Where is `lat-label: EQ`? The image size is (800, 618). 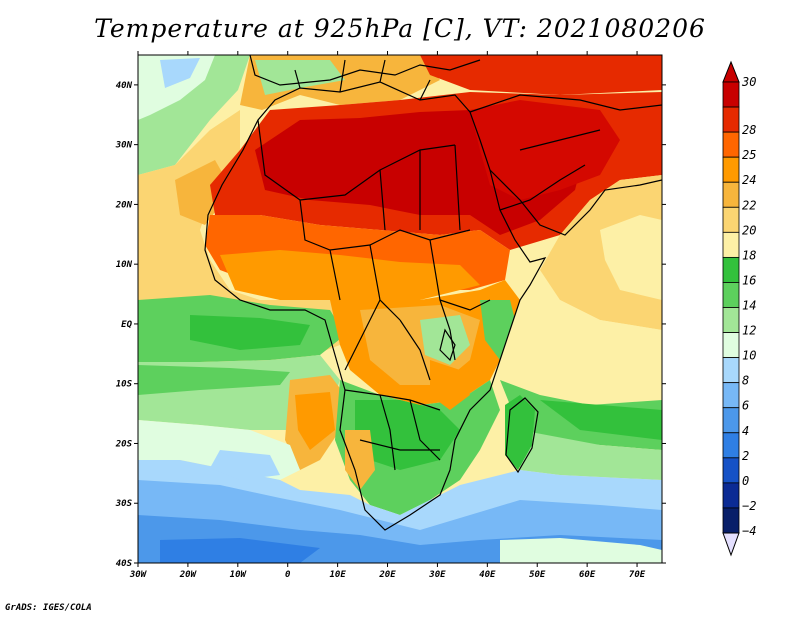
lat-label: EQ is located at coordinates (126, 325).